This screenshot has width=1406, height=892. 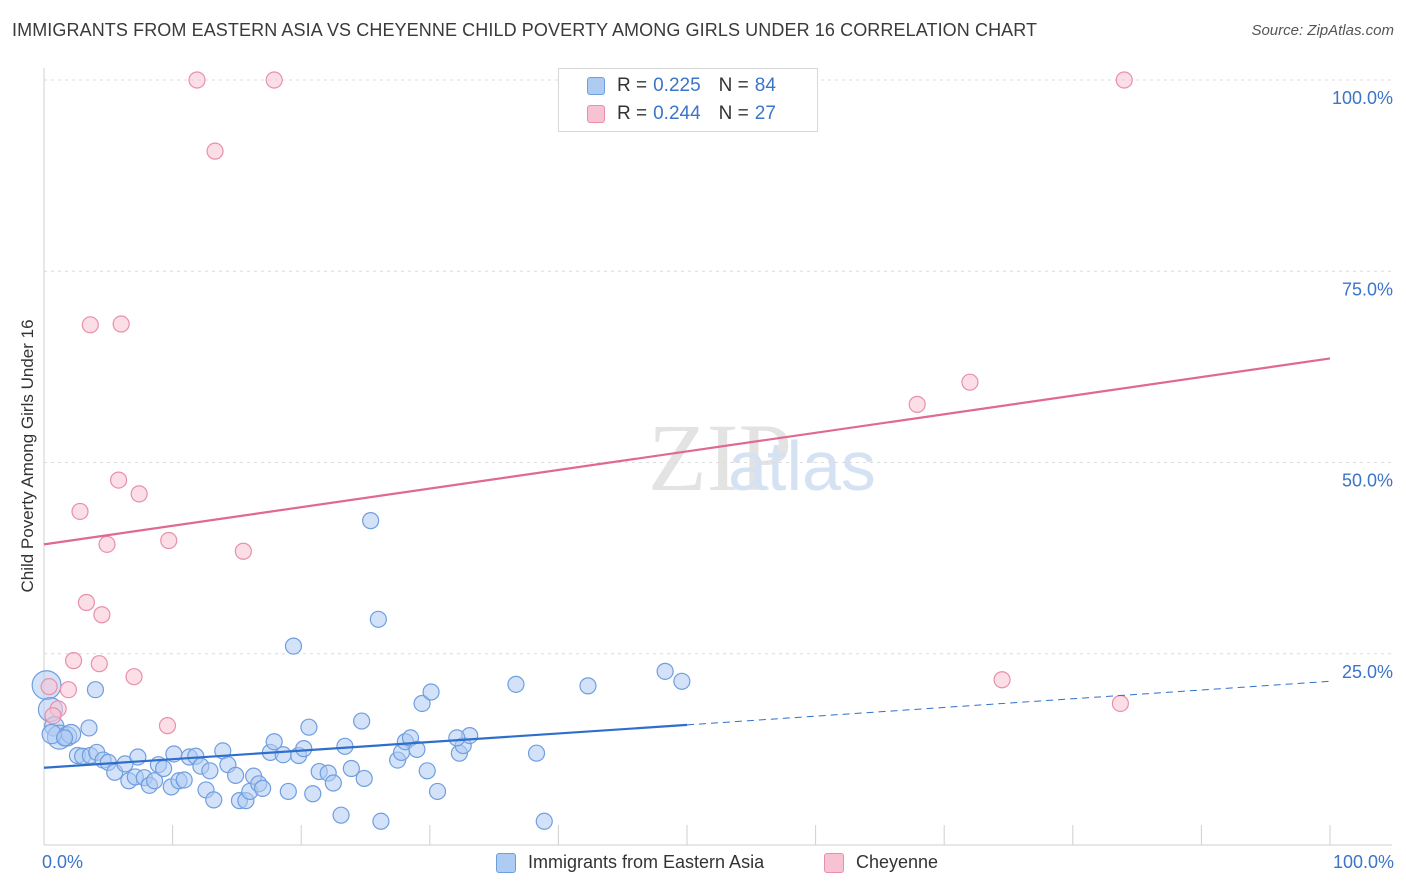 I want to click on watermark-atlas: atlas, so click(x=802, y=466).